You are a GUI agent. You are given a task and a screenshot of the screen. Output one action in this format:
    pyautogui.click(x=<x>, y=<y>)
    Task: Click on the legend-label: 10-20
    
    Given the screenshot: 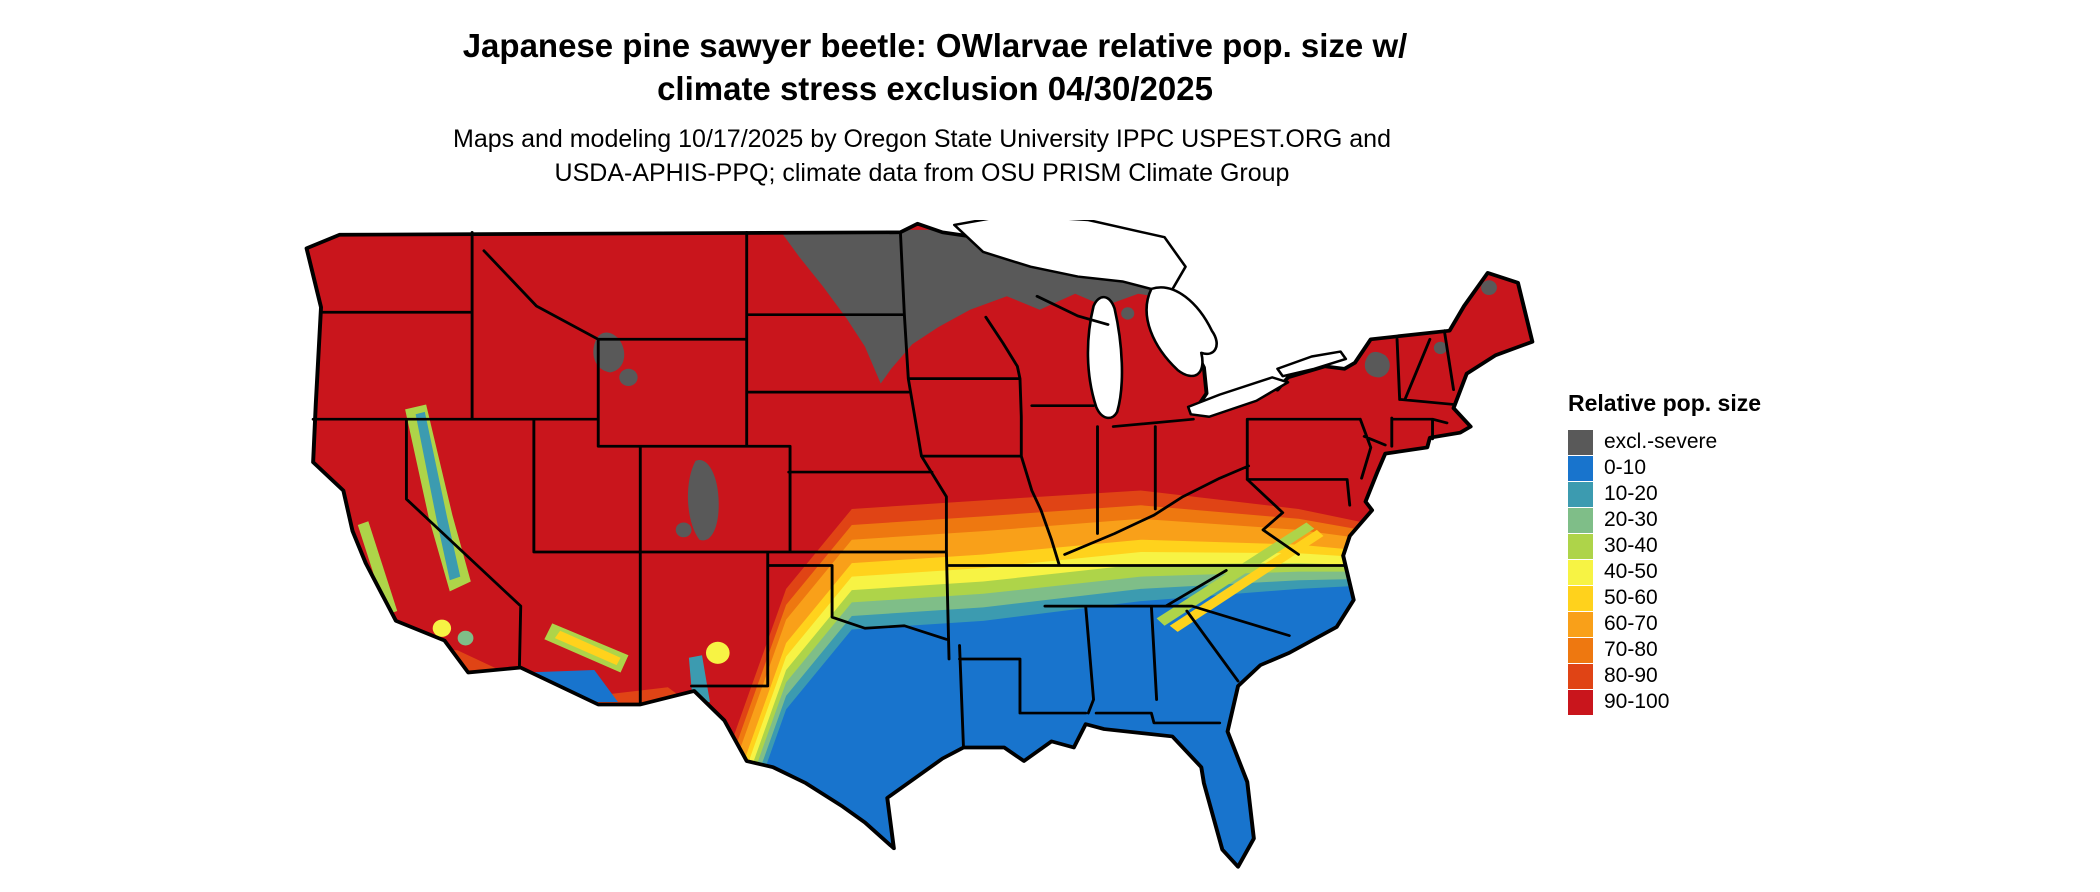 What is the action you would take?
    pyautogui.click(x=1631, y=493)
    